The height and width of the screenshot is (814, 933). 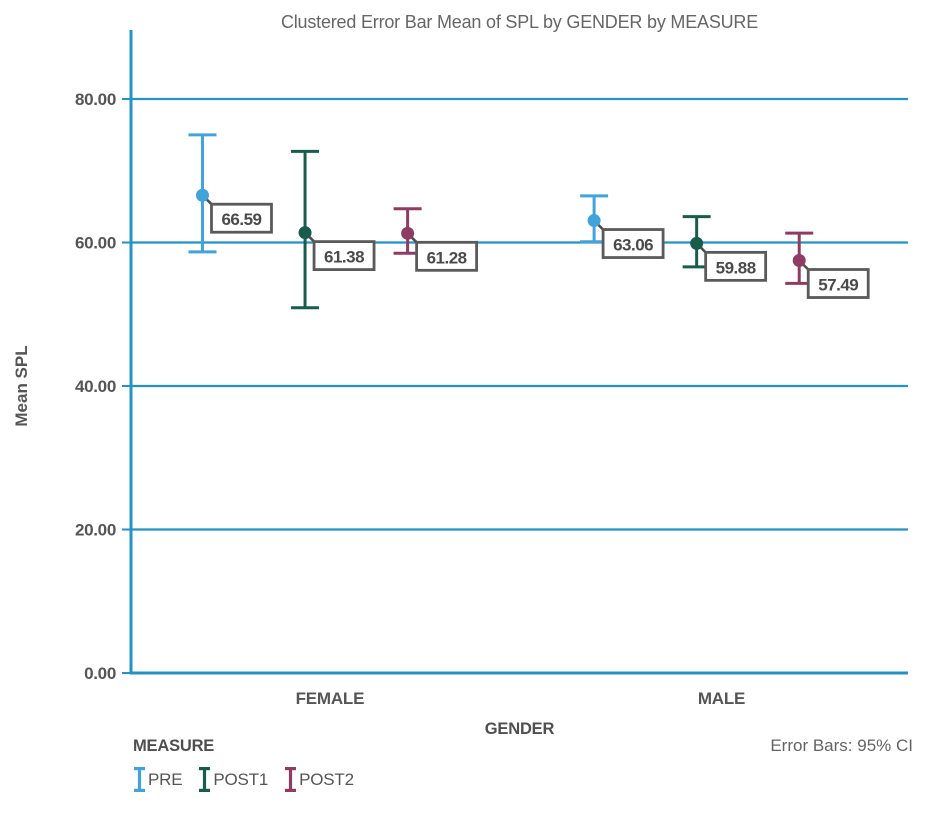 What do you see at coordinates (95, 243) in the screenshot?
I see `y-tick-label: 60.00` at bounding box center [95, 243].